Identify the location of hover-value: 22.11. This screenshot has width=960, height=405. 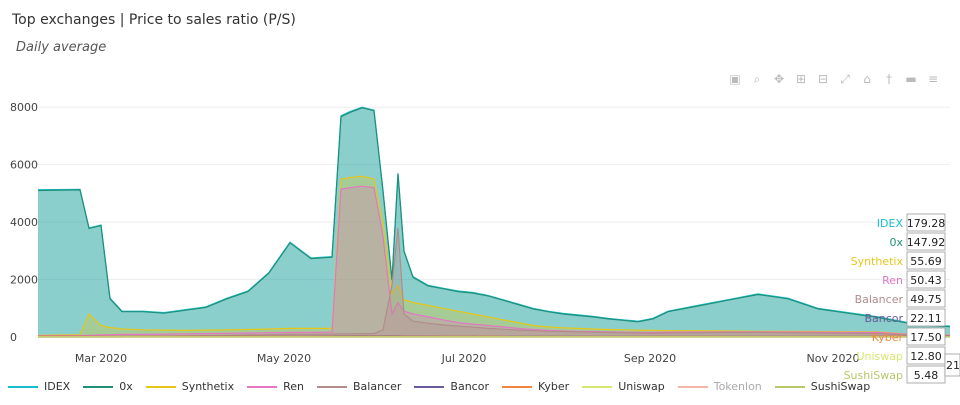
(926, 318).